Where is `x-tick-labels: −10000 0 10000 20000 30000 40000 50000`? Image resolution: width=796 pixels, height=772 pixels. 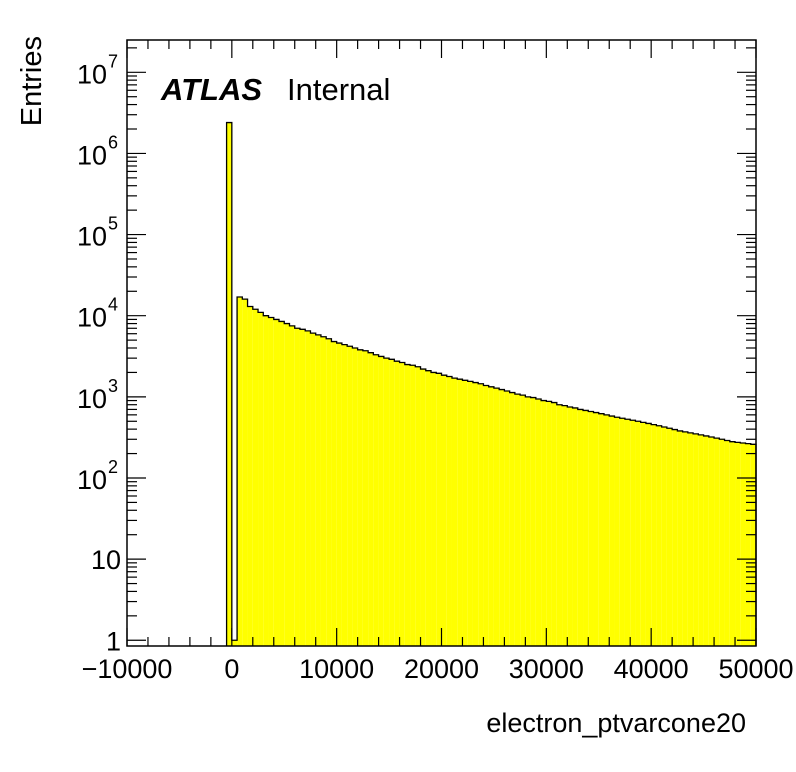 x-tick-labels: −10000 0 10000 20000 30000 40000 50000 is located at coordinates (438, 669).